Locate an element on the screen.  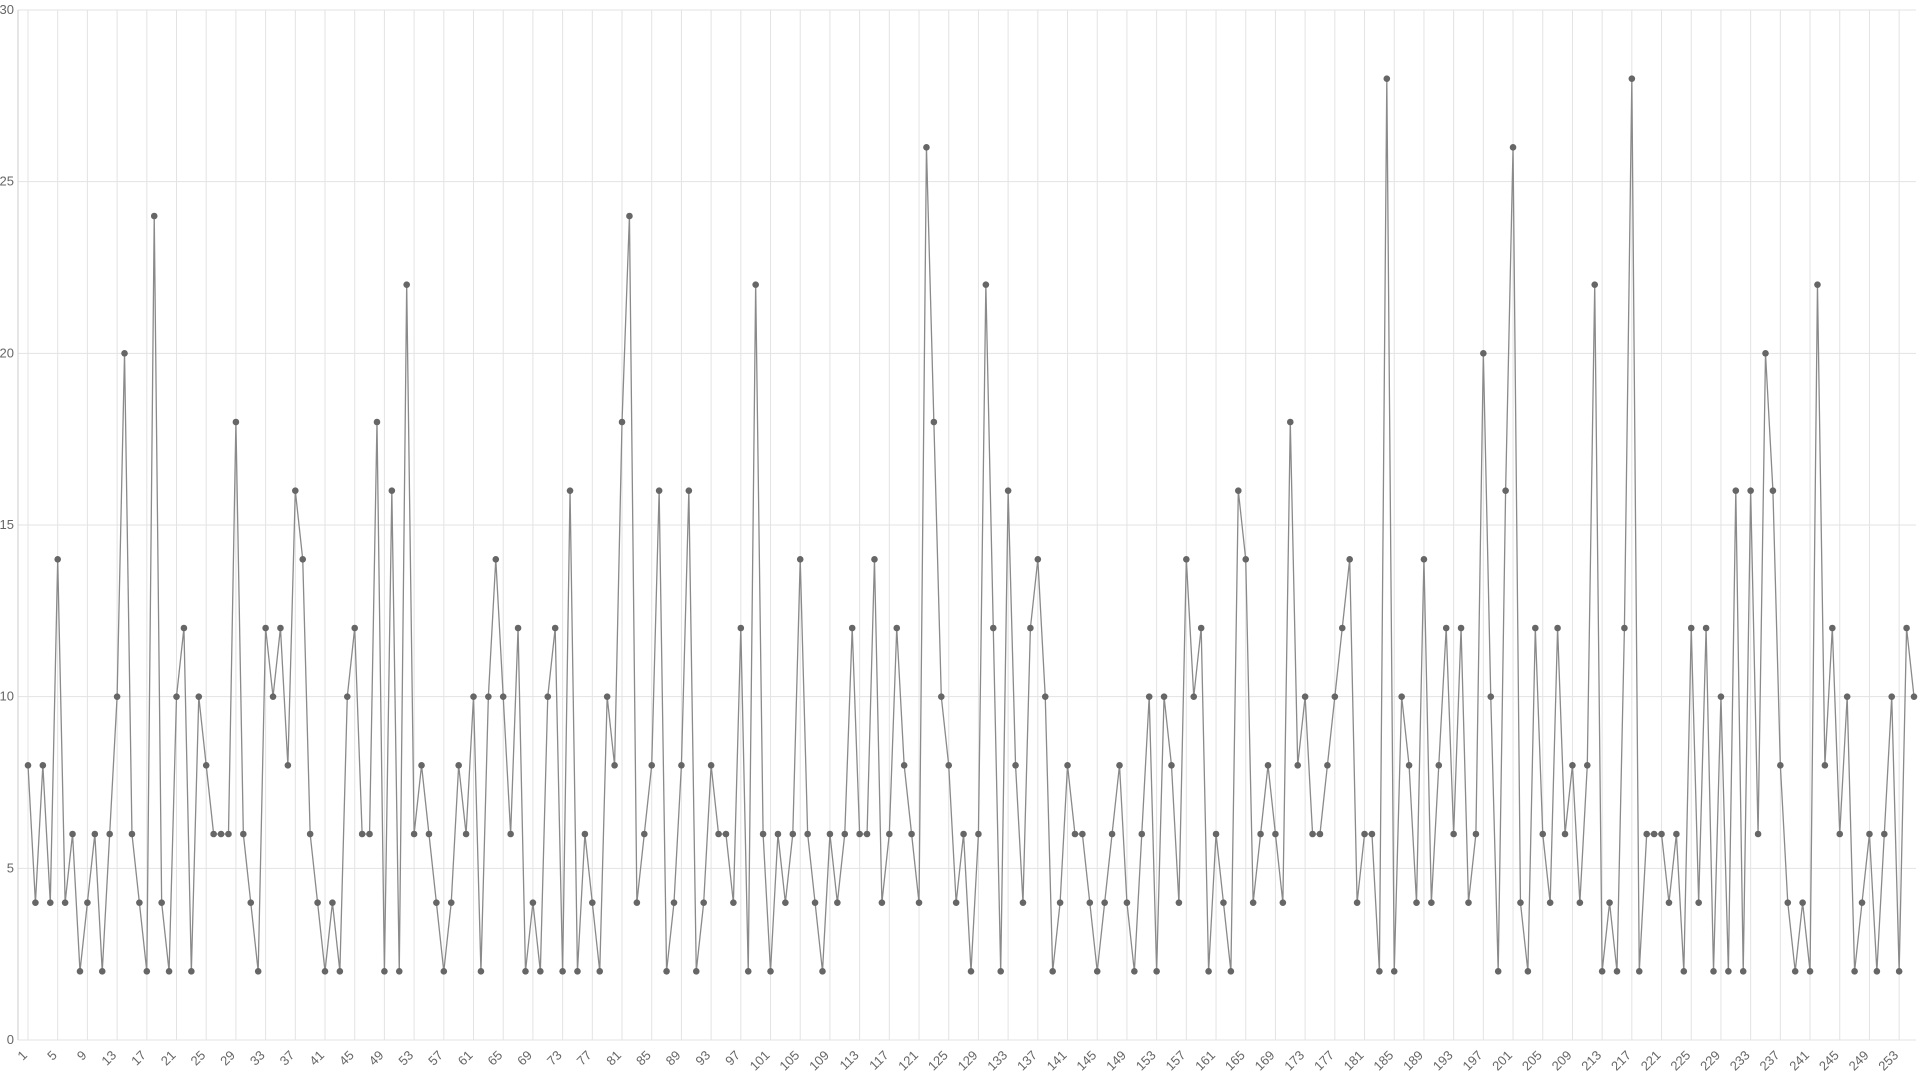
x-tick-label: 165 is located at coordinates (1235, 1061).